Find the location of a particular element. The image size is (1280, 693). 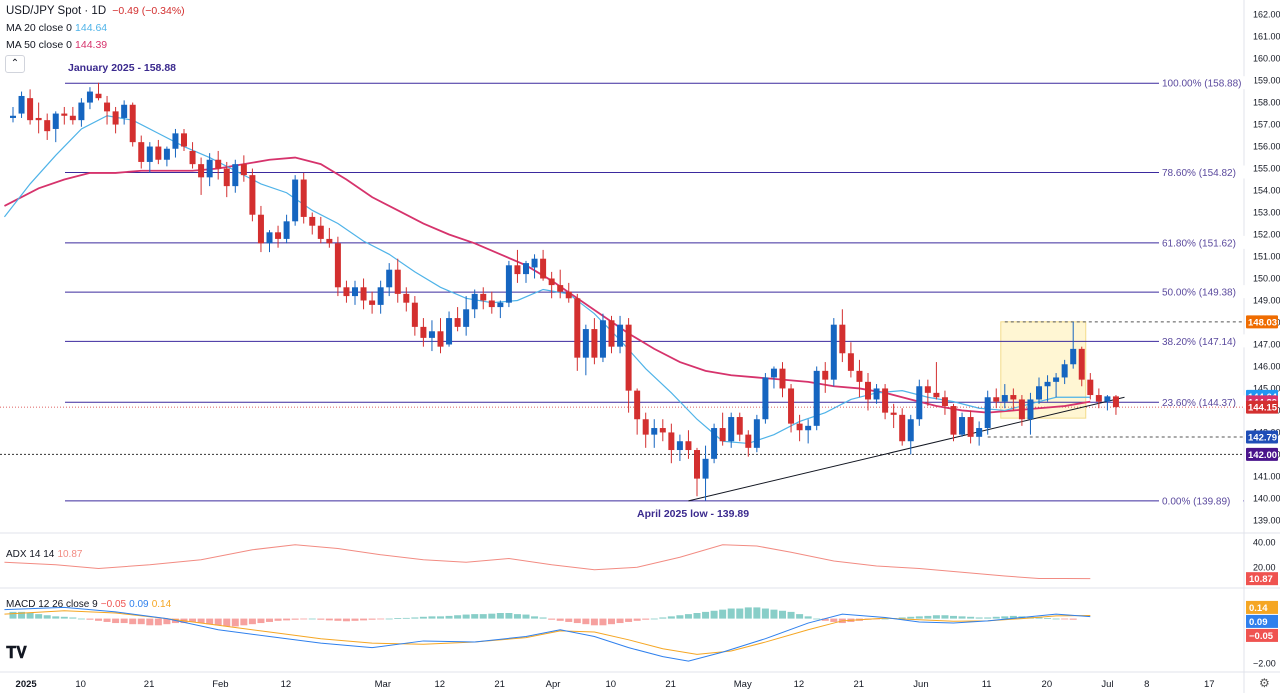

macd-tag-bg is located at coordinates (1262, 607).